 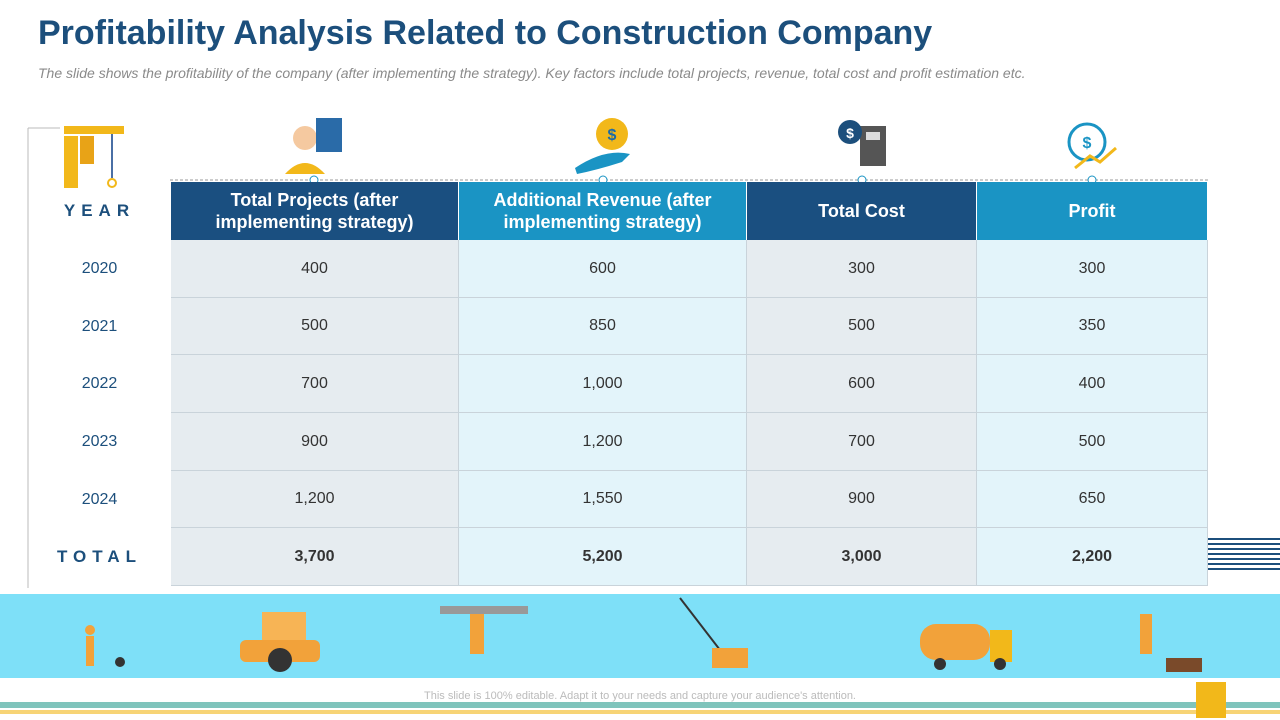 What do you see at coordinates (99, 268) in the screenshot?
I see `year: 2020` at bounding box center [99, 268].